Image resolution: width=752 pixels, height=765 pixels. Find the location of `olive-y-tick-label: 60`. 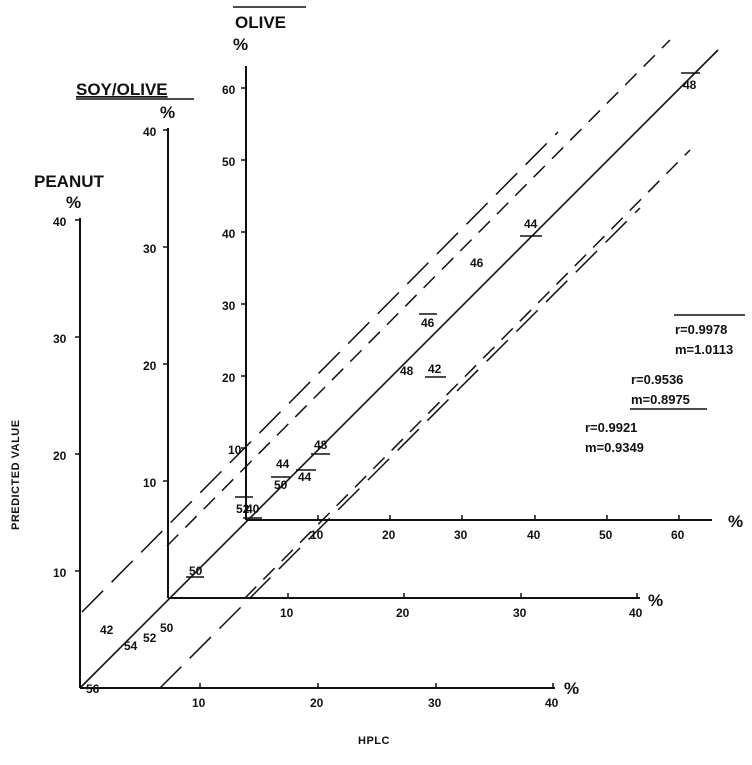

olive-y-tick-label: 60 is located at coordinates (229, 90).